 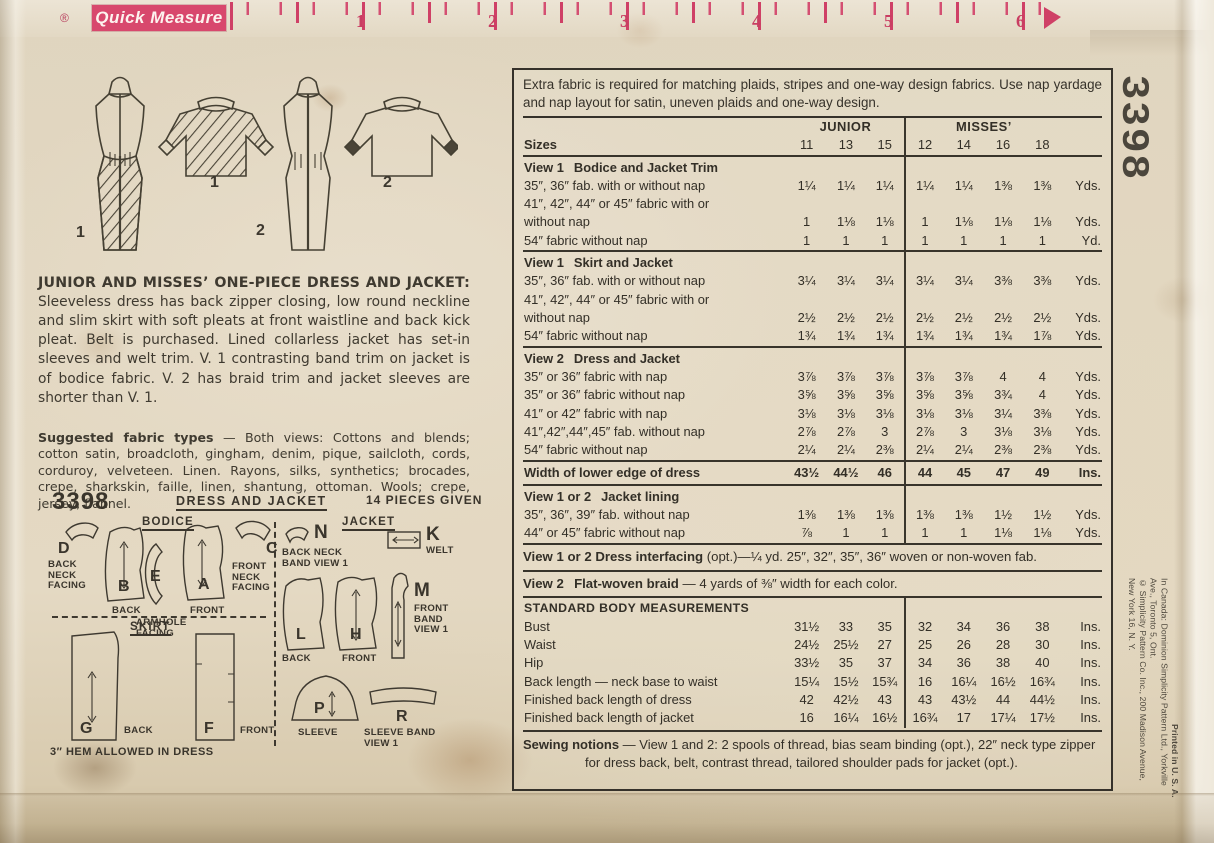 What do you see at coordinates (806, 450) in the screenshot?
I see `table-cell: 2¼` at bounding box center [806, 450].